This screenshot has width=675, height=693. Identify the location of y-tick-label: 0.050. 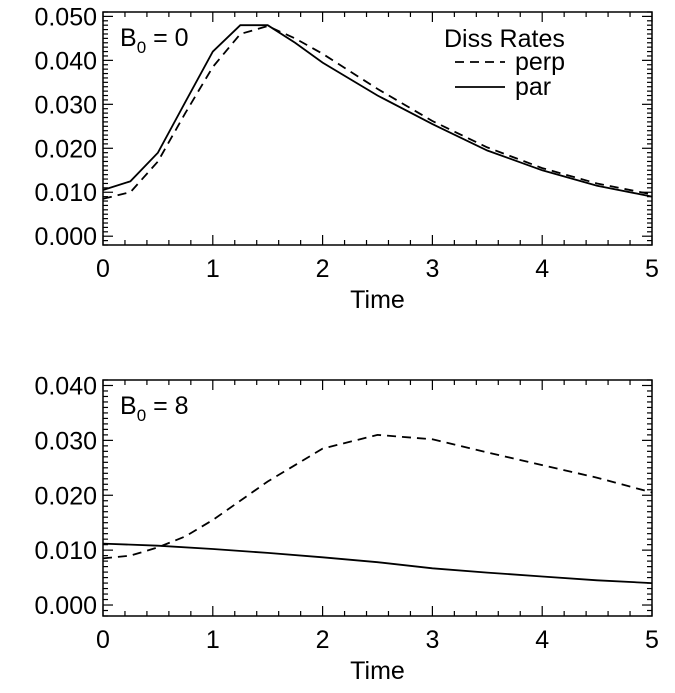
(65, 17).